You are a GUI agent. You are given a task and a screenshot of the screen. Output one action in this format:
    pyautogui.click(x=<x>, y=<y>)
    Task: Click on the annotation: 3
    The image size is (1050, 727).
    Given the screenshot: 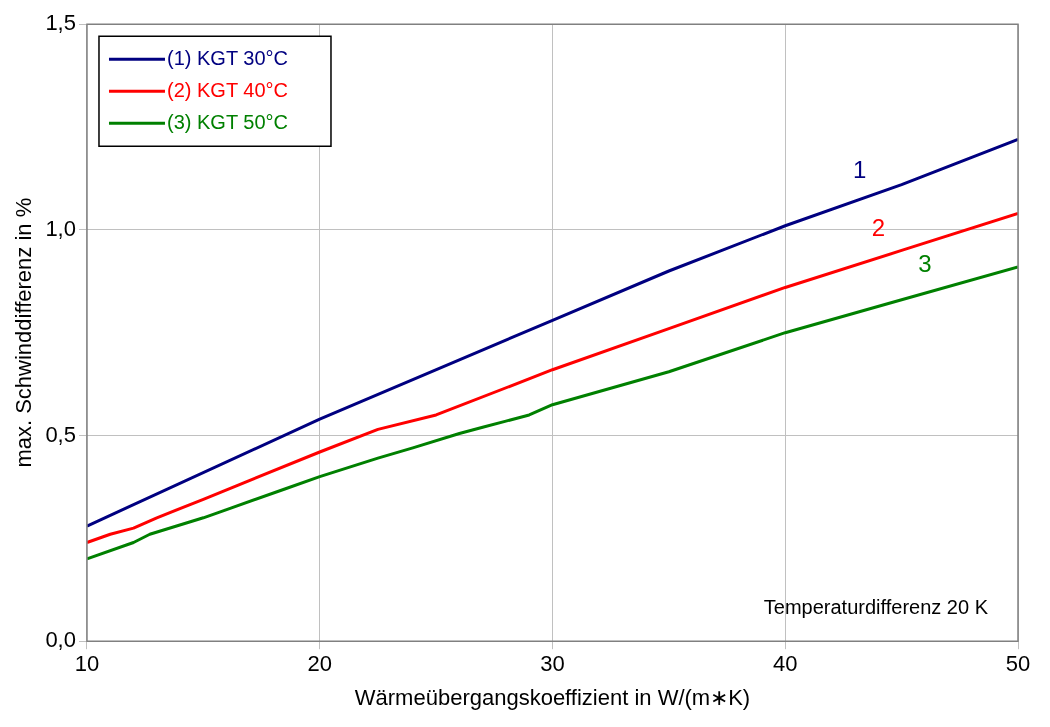 What is the action you would take?
    pyautogui.click(x=925, y=263)
    